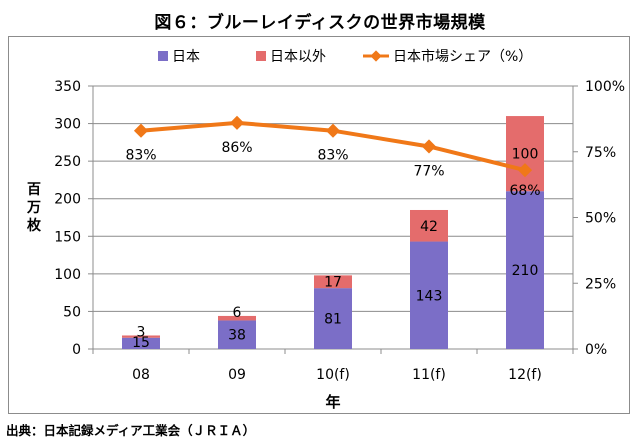  Describe the element at coordinates (600, 219) in the screenshot. I see `y2-tick-label: 50%` at that location.